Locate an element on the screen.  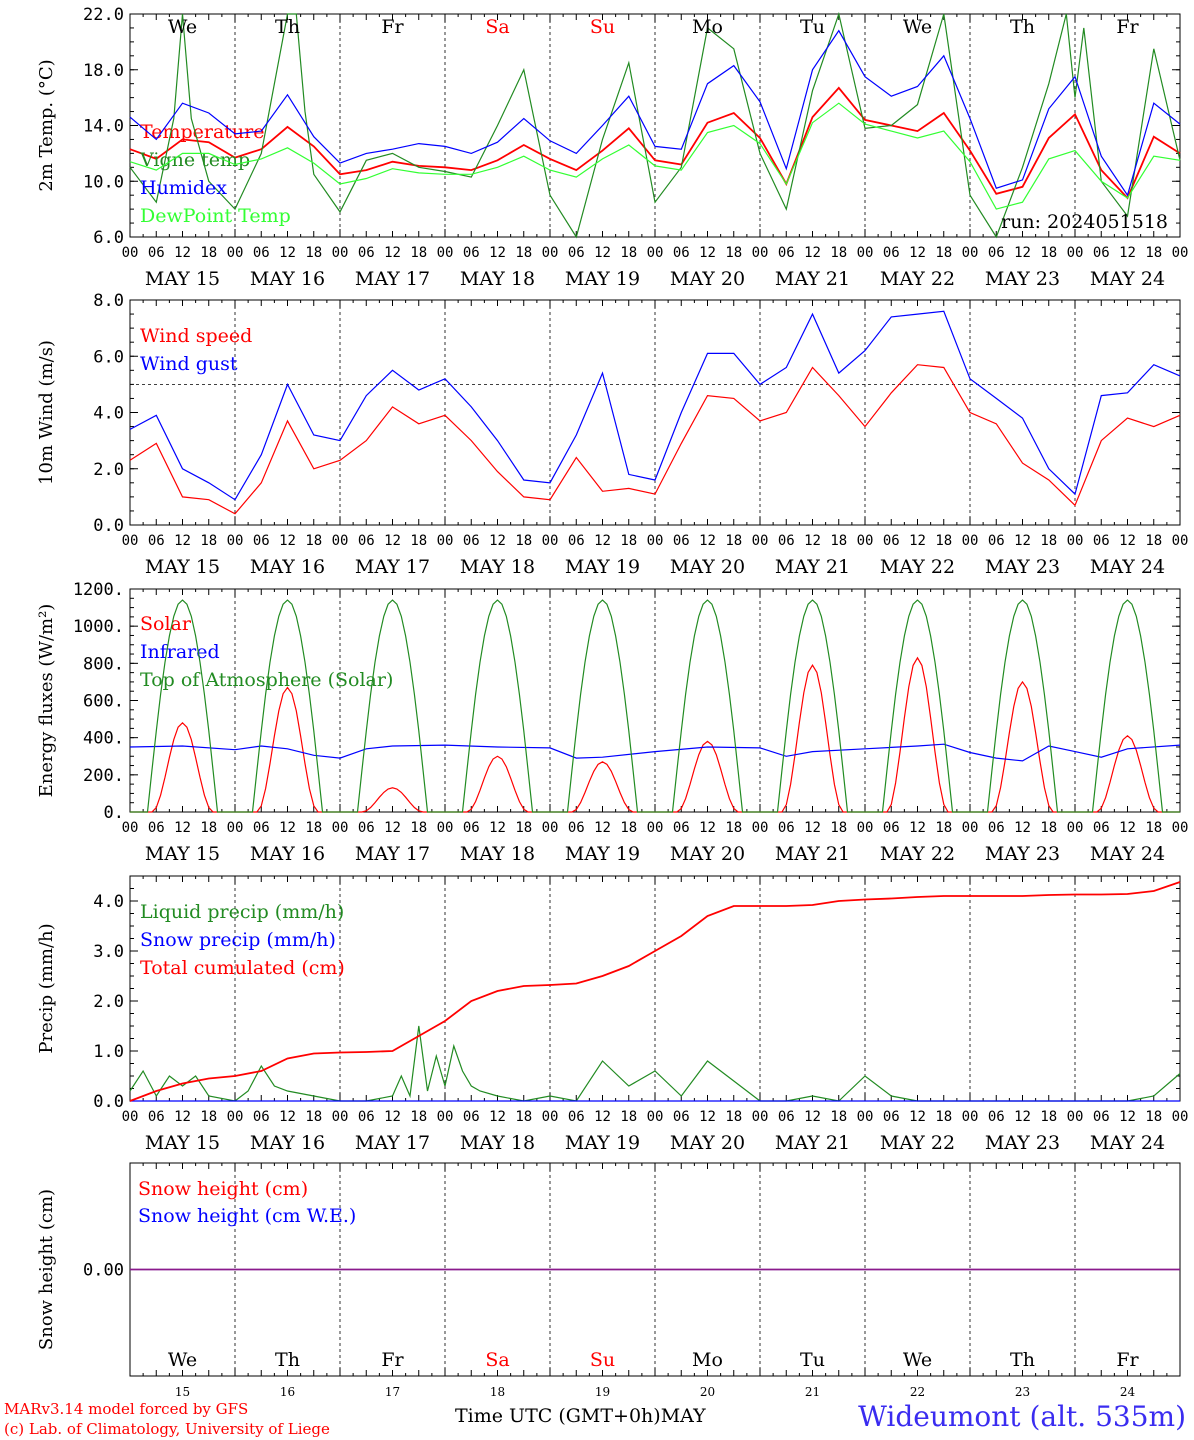
legend-entry: Snow height (cm W.E.) is located at coordinates (247, 1216).